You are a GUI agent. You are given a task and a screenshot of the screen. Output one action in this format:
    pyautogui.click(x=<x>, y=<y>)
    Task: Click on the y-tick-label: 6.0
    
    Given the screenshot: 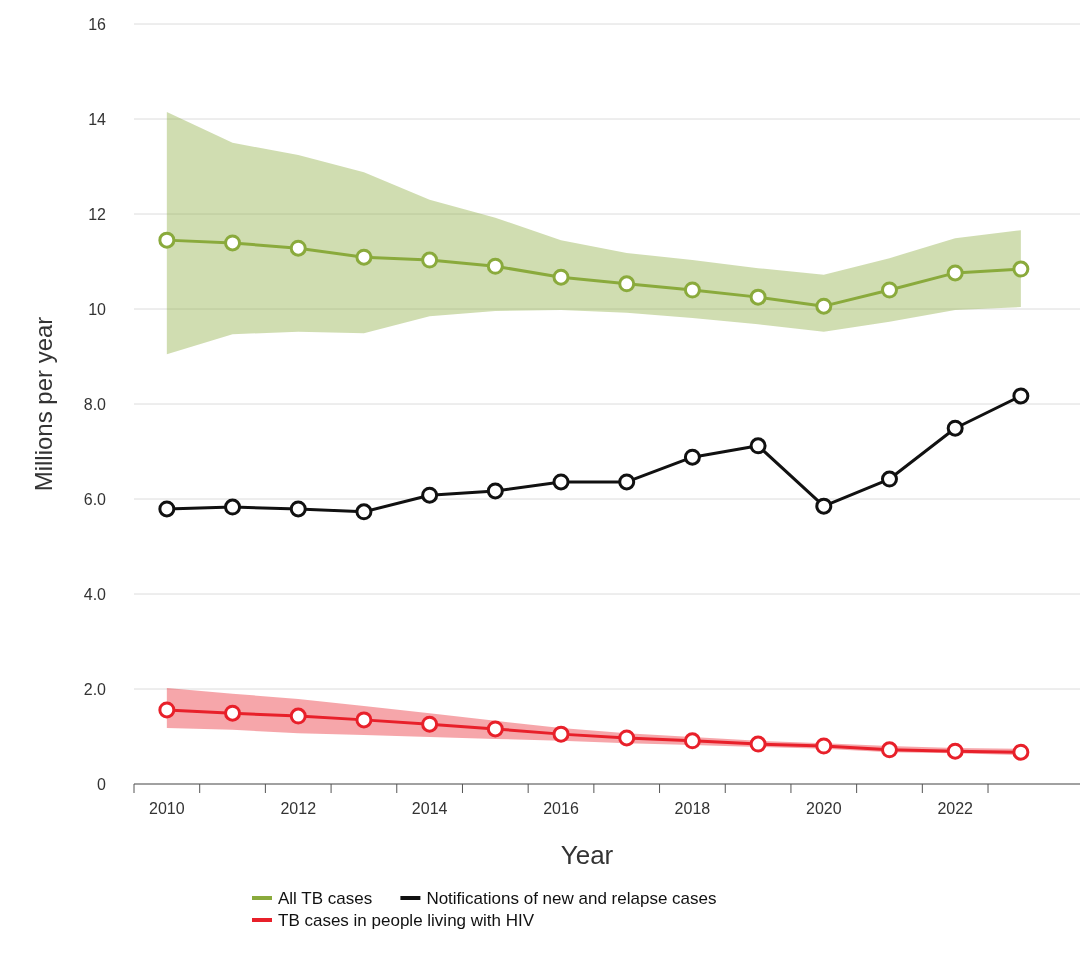 What is the action you would take?
    pyautogui.click(x=95, y=499)
    